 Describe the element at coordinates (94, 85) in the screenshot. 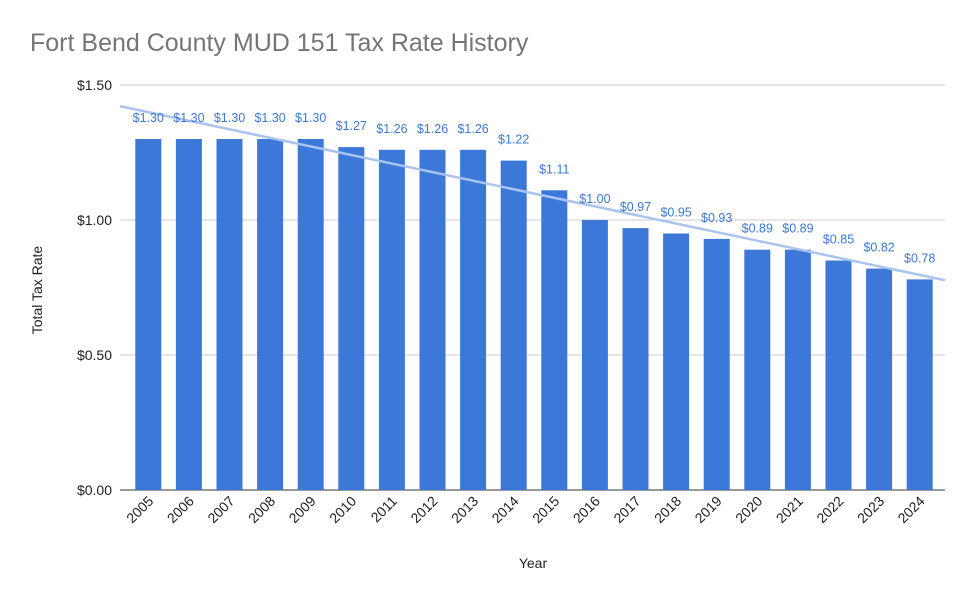

I see `y-tick-label: $1.50` at that location.